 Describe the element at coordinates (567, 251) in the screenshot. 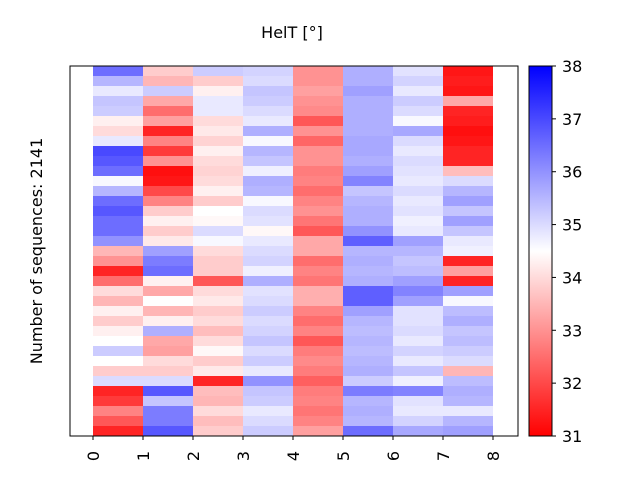

I see `colorbar-ticks: 31 32 33 34 35 36 37 38` at that location.